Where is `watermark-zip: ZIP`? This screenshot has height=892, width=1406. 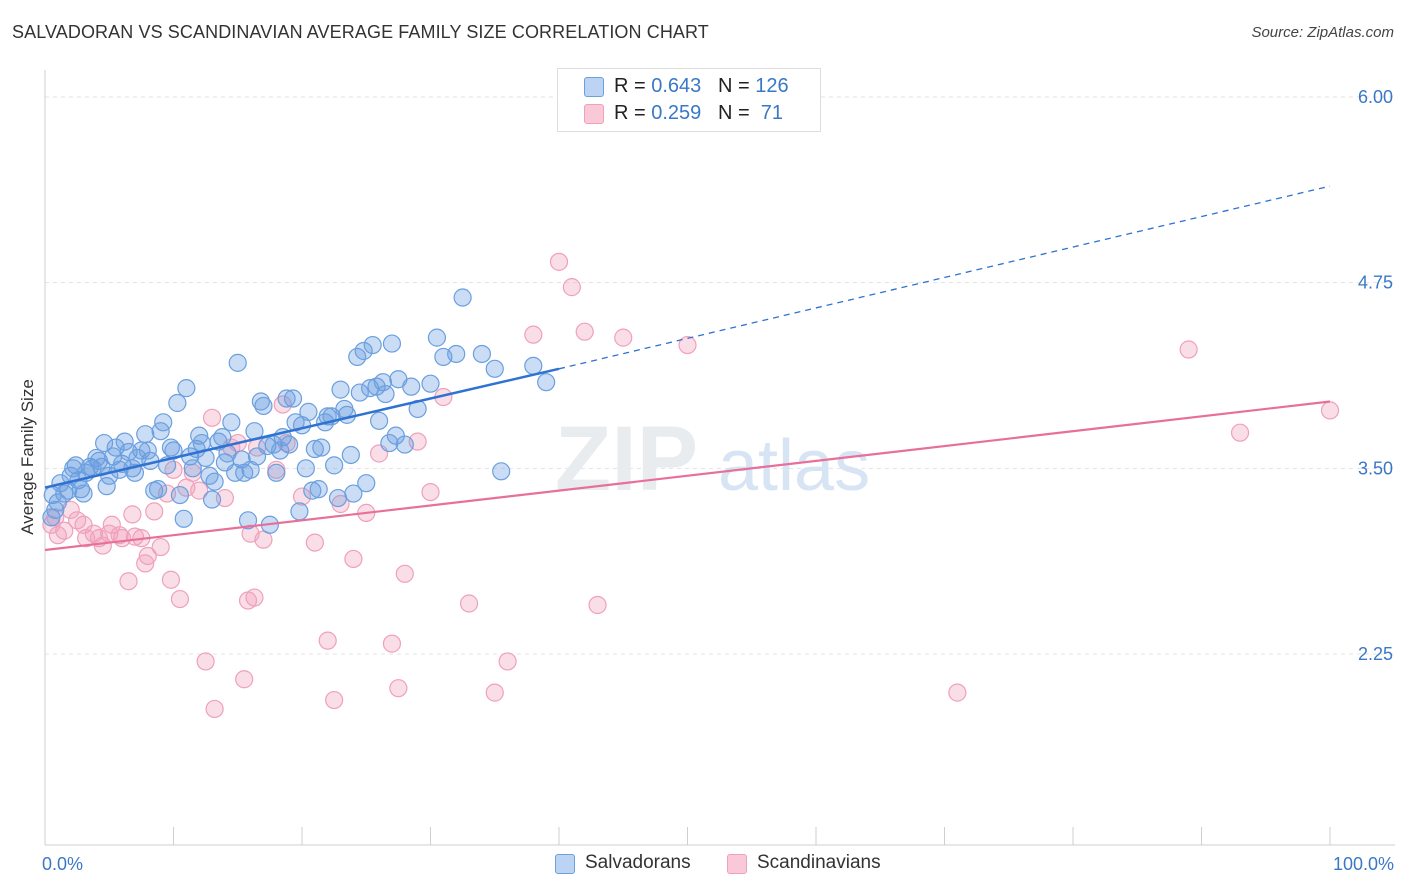 watermark-zip: ZIP is located at coordinates (626, 459).